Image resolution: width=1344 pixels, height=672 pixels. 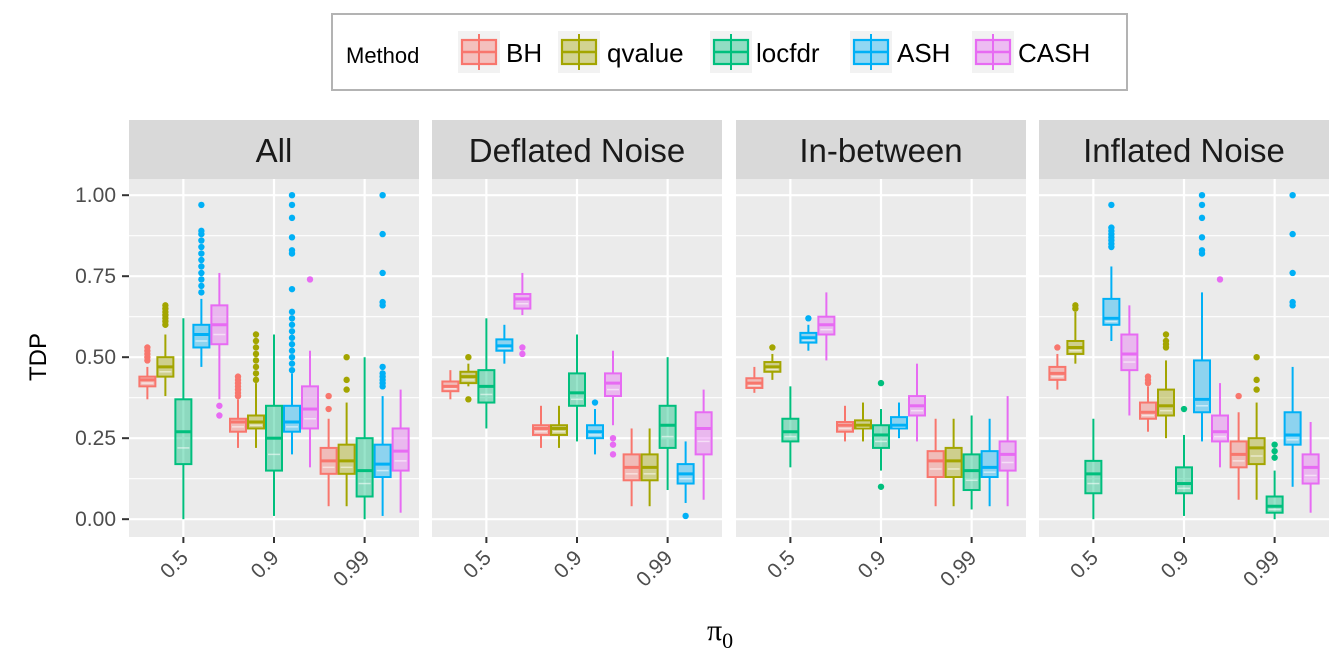 What do you see at coordinates (477, 564) in the screenshot?
I see `x-tick-label: 0.5` at bounding box center [477, 564].